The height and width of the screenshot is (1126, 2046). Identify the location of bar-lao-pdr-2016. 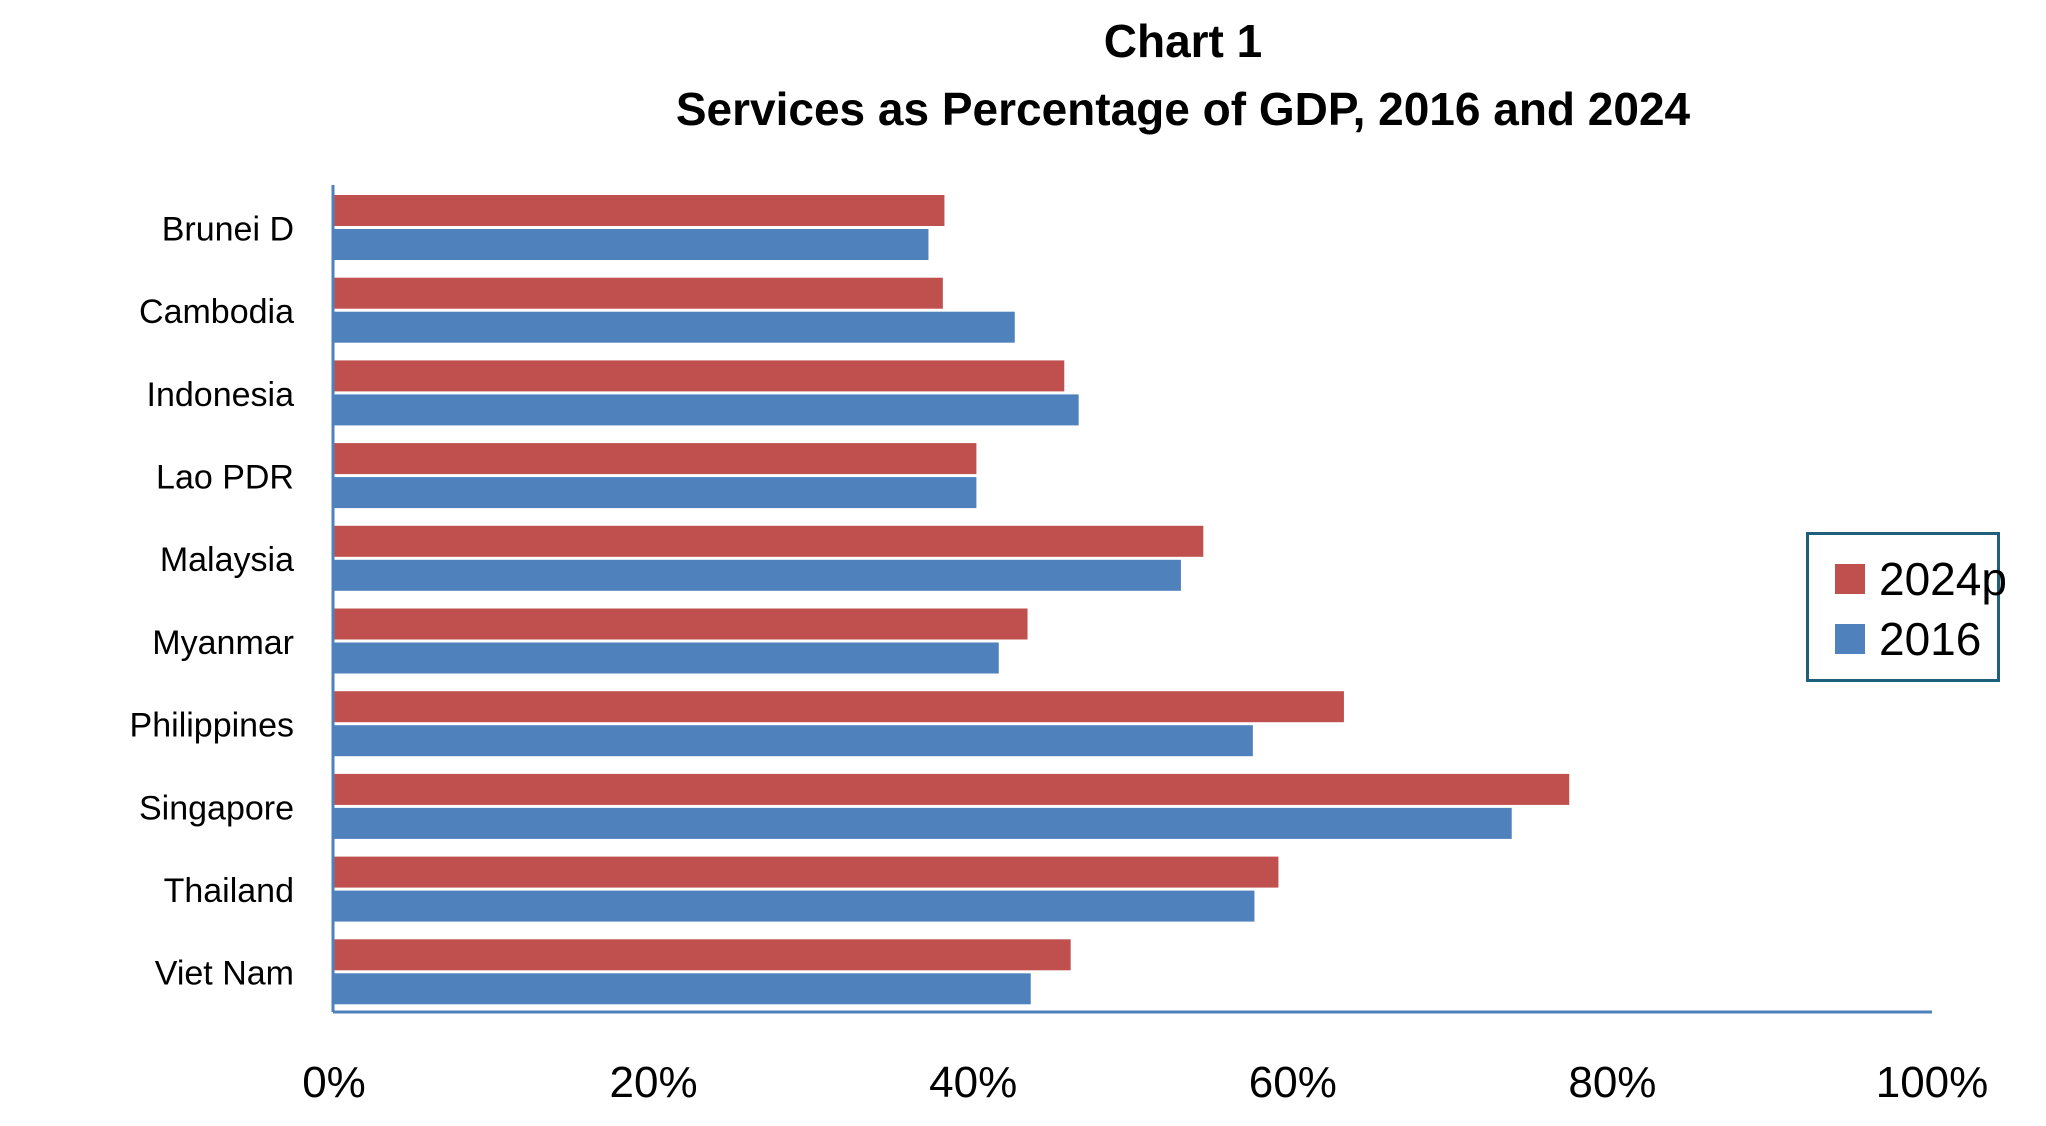
(655, 493).